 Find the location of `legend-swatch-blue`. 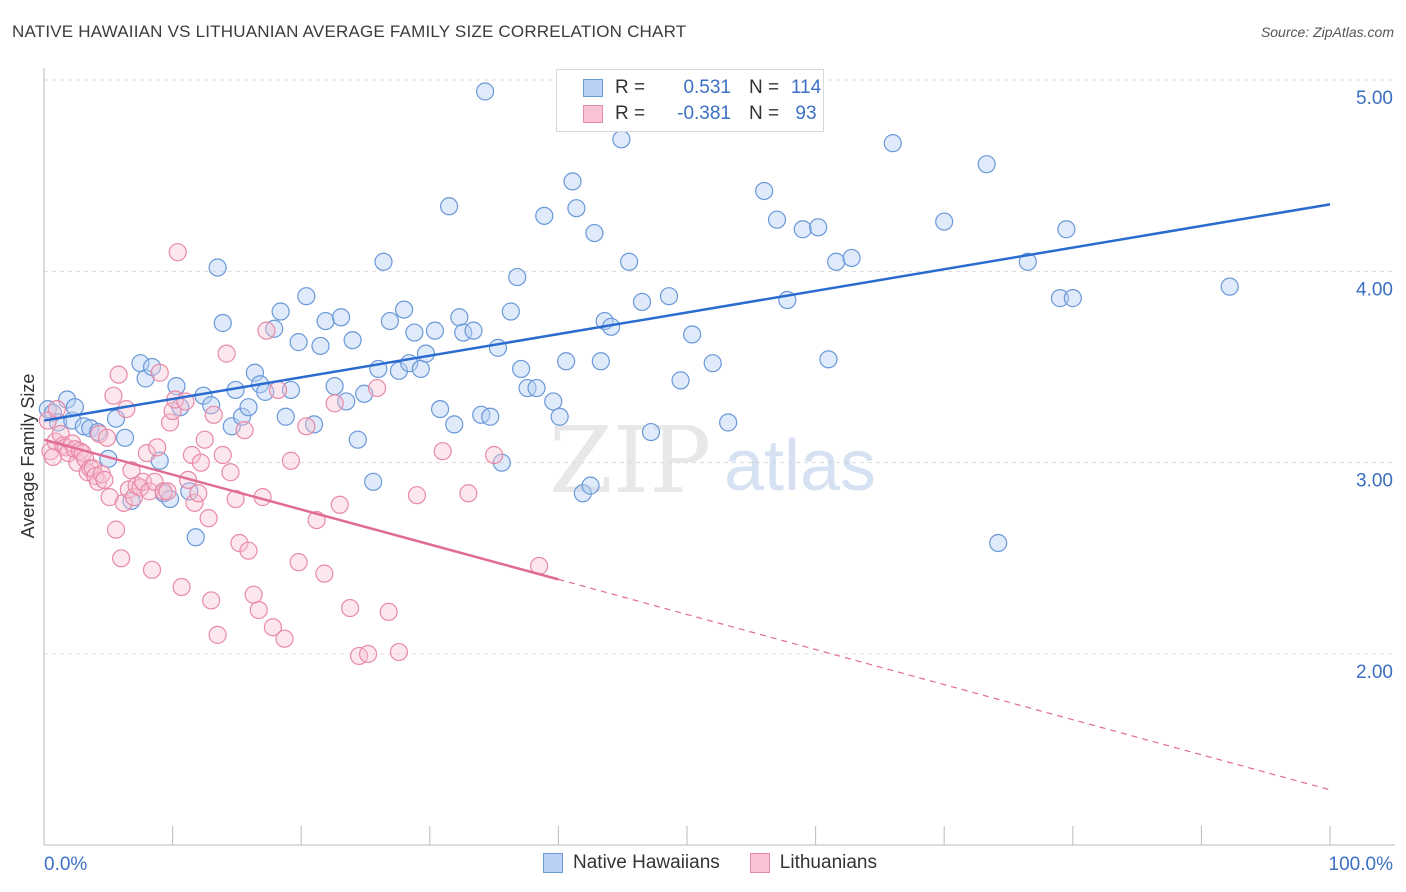

legend-swatch-blue is located at coordinates (553, 863).